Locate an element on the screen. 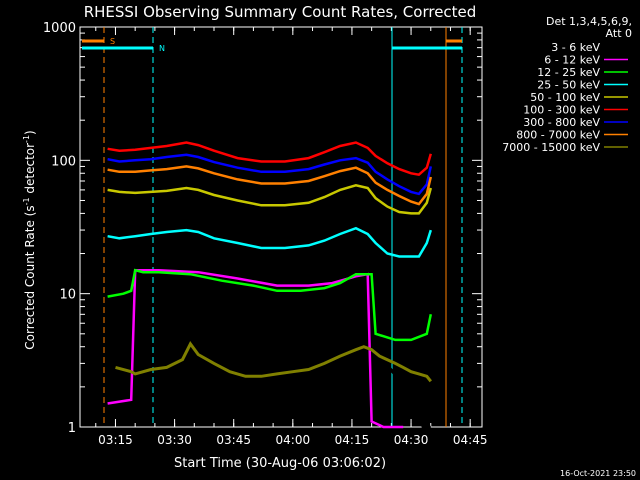  timestamp: 16-Oct-2021 23:50 is located at coordinates (598, 473).